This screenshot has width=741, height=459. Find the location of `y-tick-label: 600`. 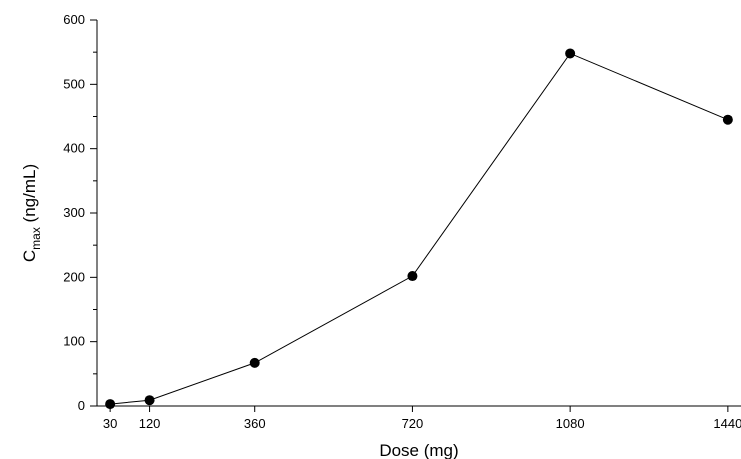

y-tick-label: 600 is located at coordinates (74, 19).